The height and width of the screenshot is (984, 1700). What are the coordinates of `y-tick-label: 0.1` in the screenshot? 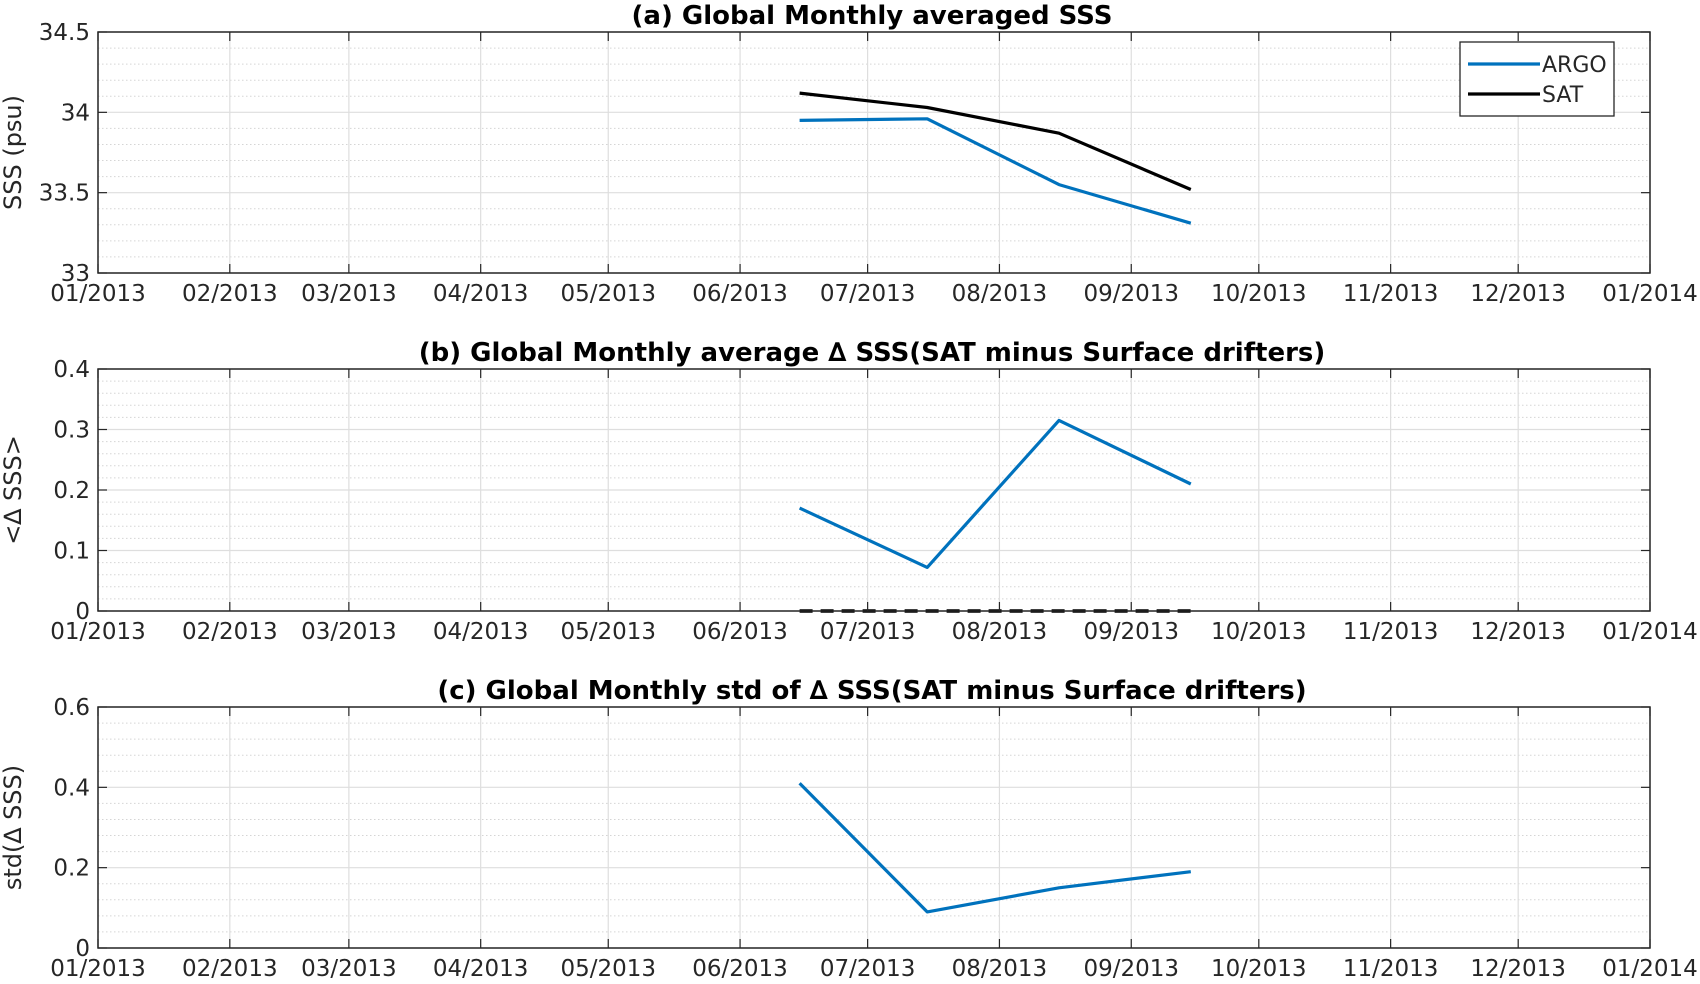 It's located at (71, 552).